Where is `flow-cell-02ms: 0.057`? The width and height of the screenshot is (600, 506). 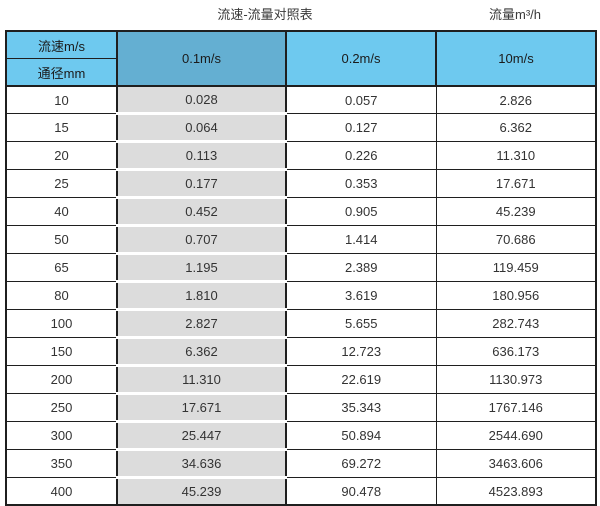
flow-cell-02ms: 0.057 is located at coordinates (361, 99).